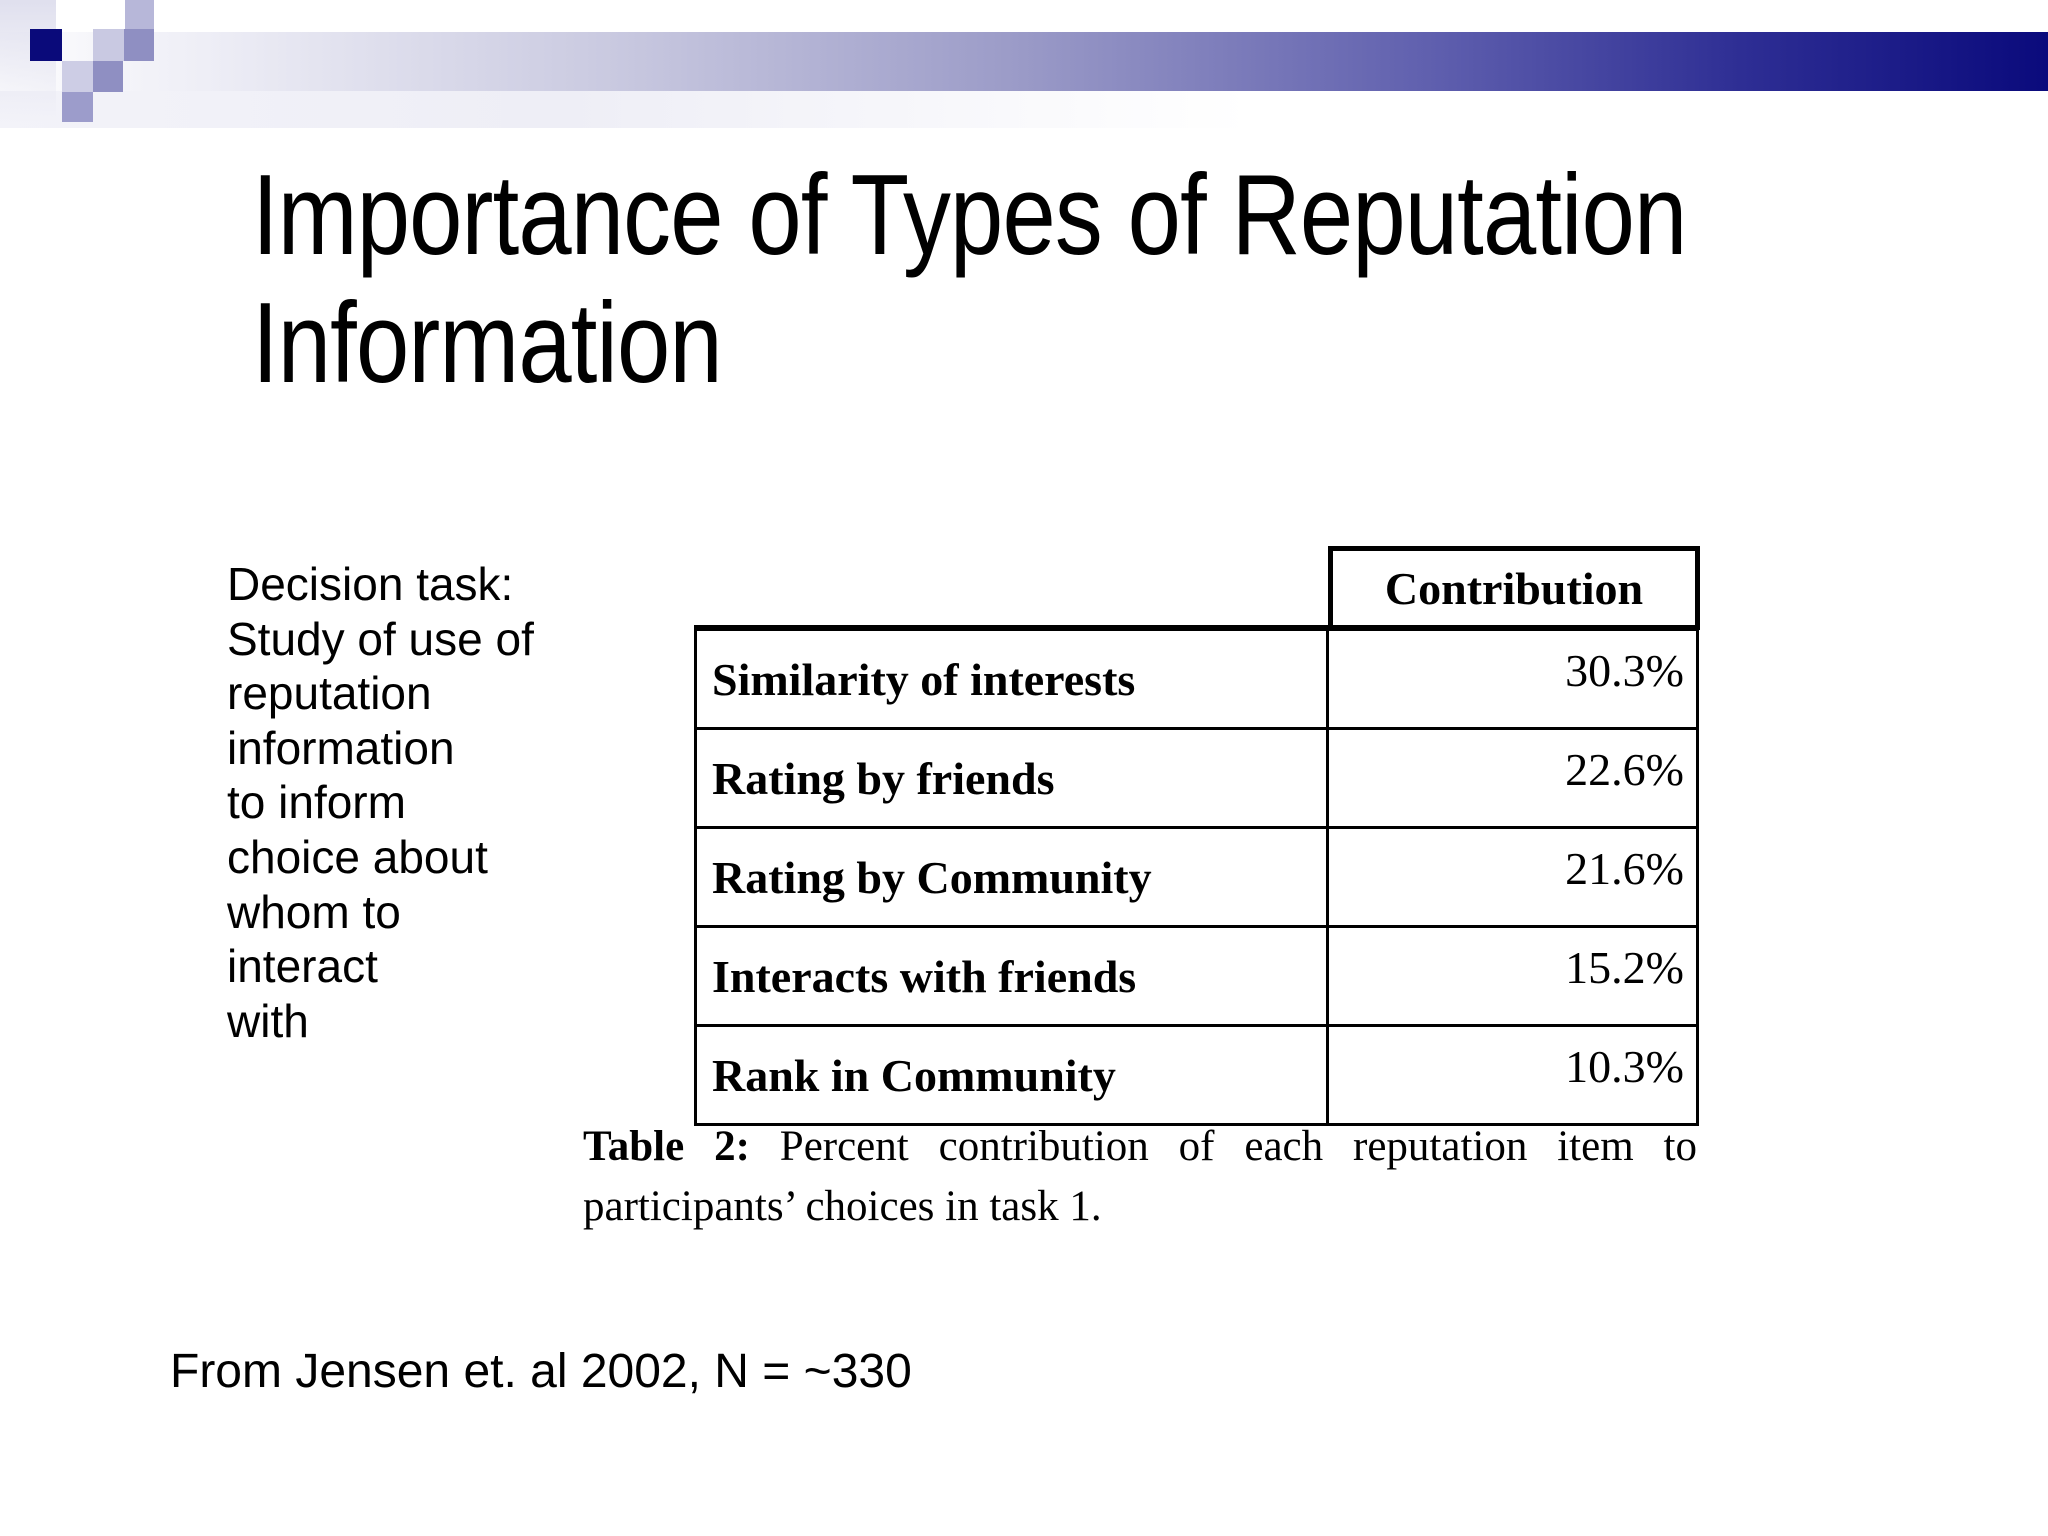  I want to click on row-value: 15.2%, so click(1624, 967).